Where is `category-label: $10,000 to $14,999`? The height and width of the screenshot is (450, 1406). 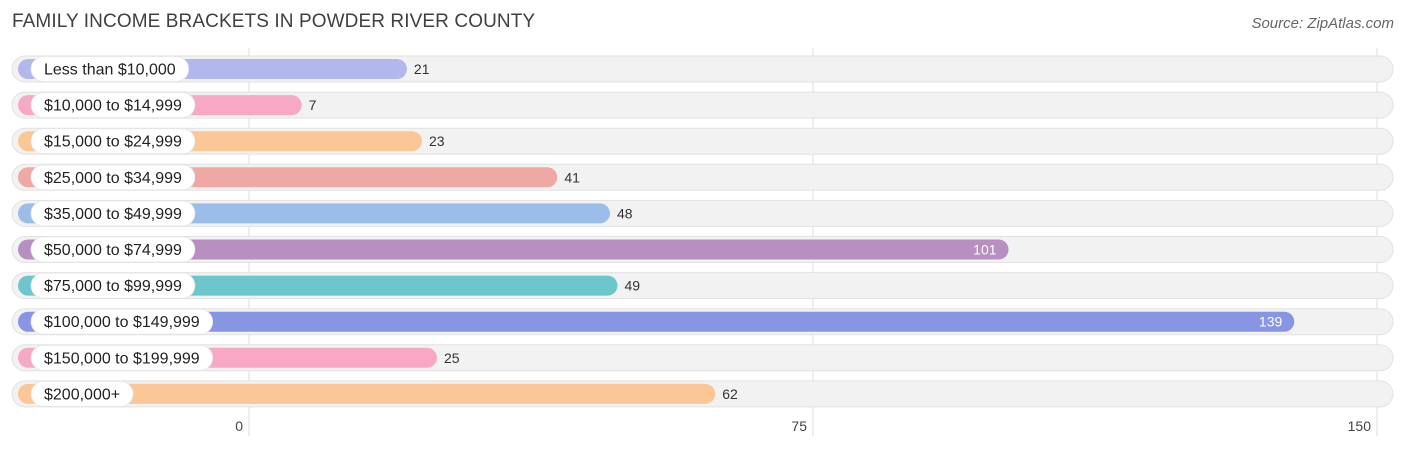 category-label: $10,000 to $14,999 is located at coordinates (113, 106).